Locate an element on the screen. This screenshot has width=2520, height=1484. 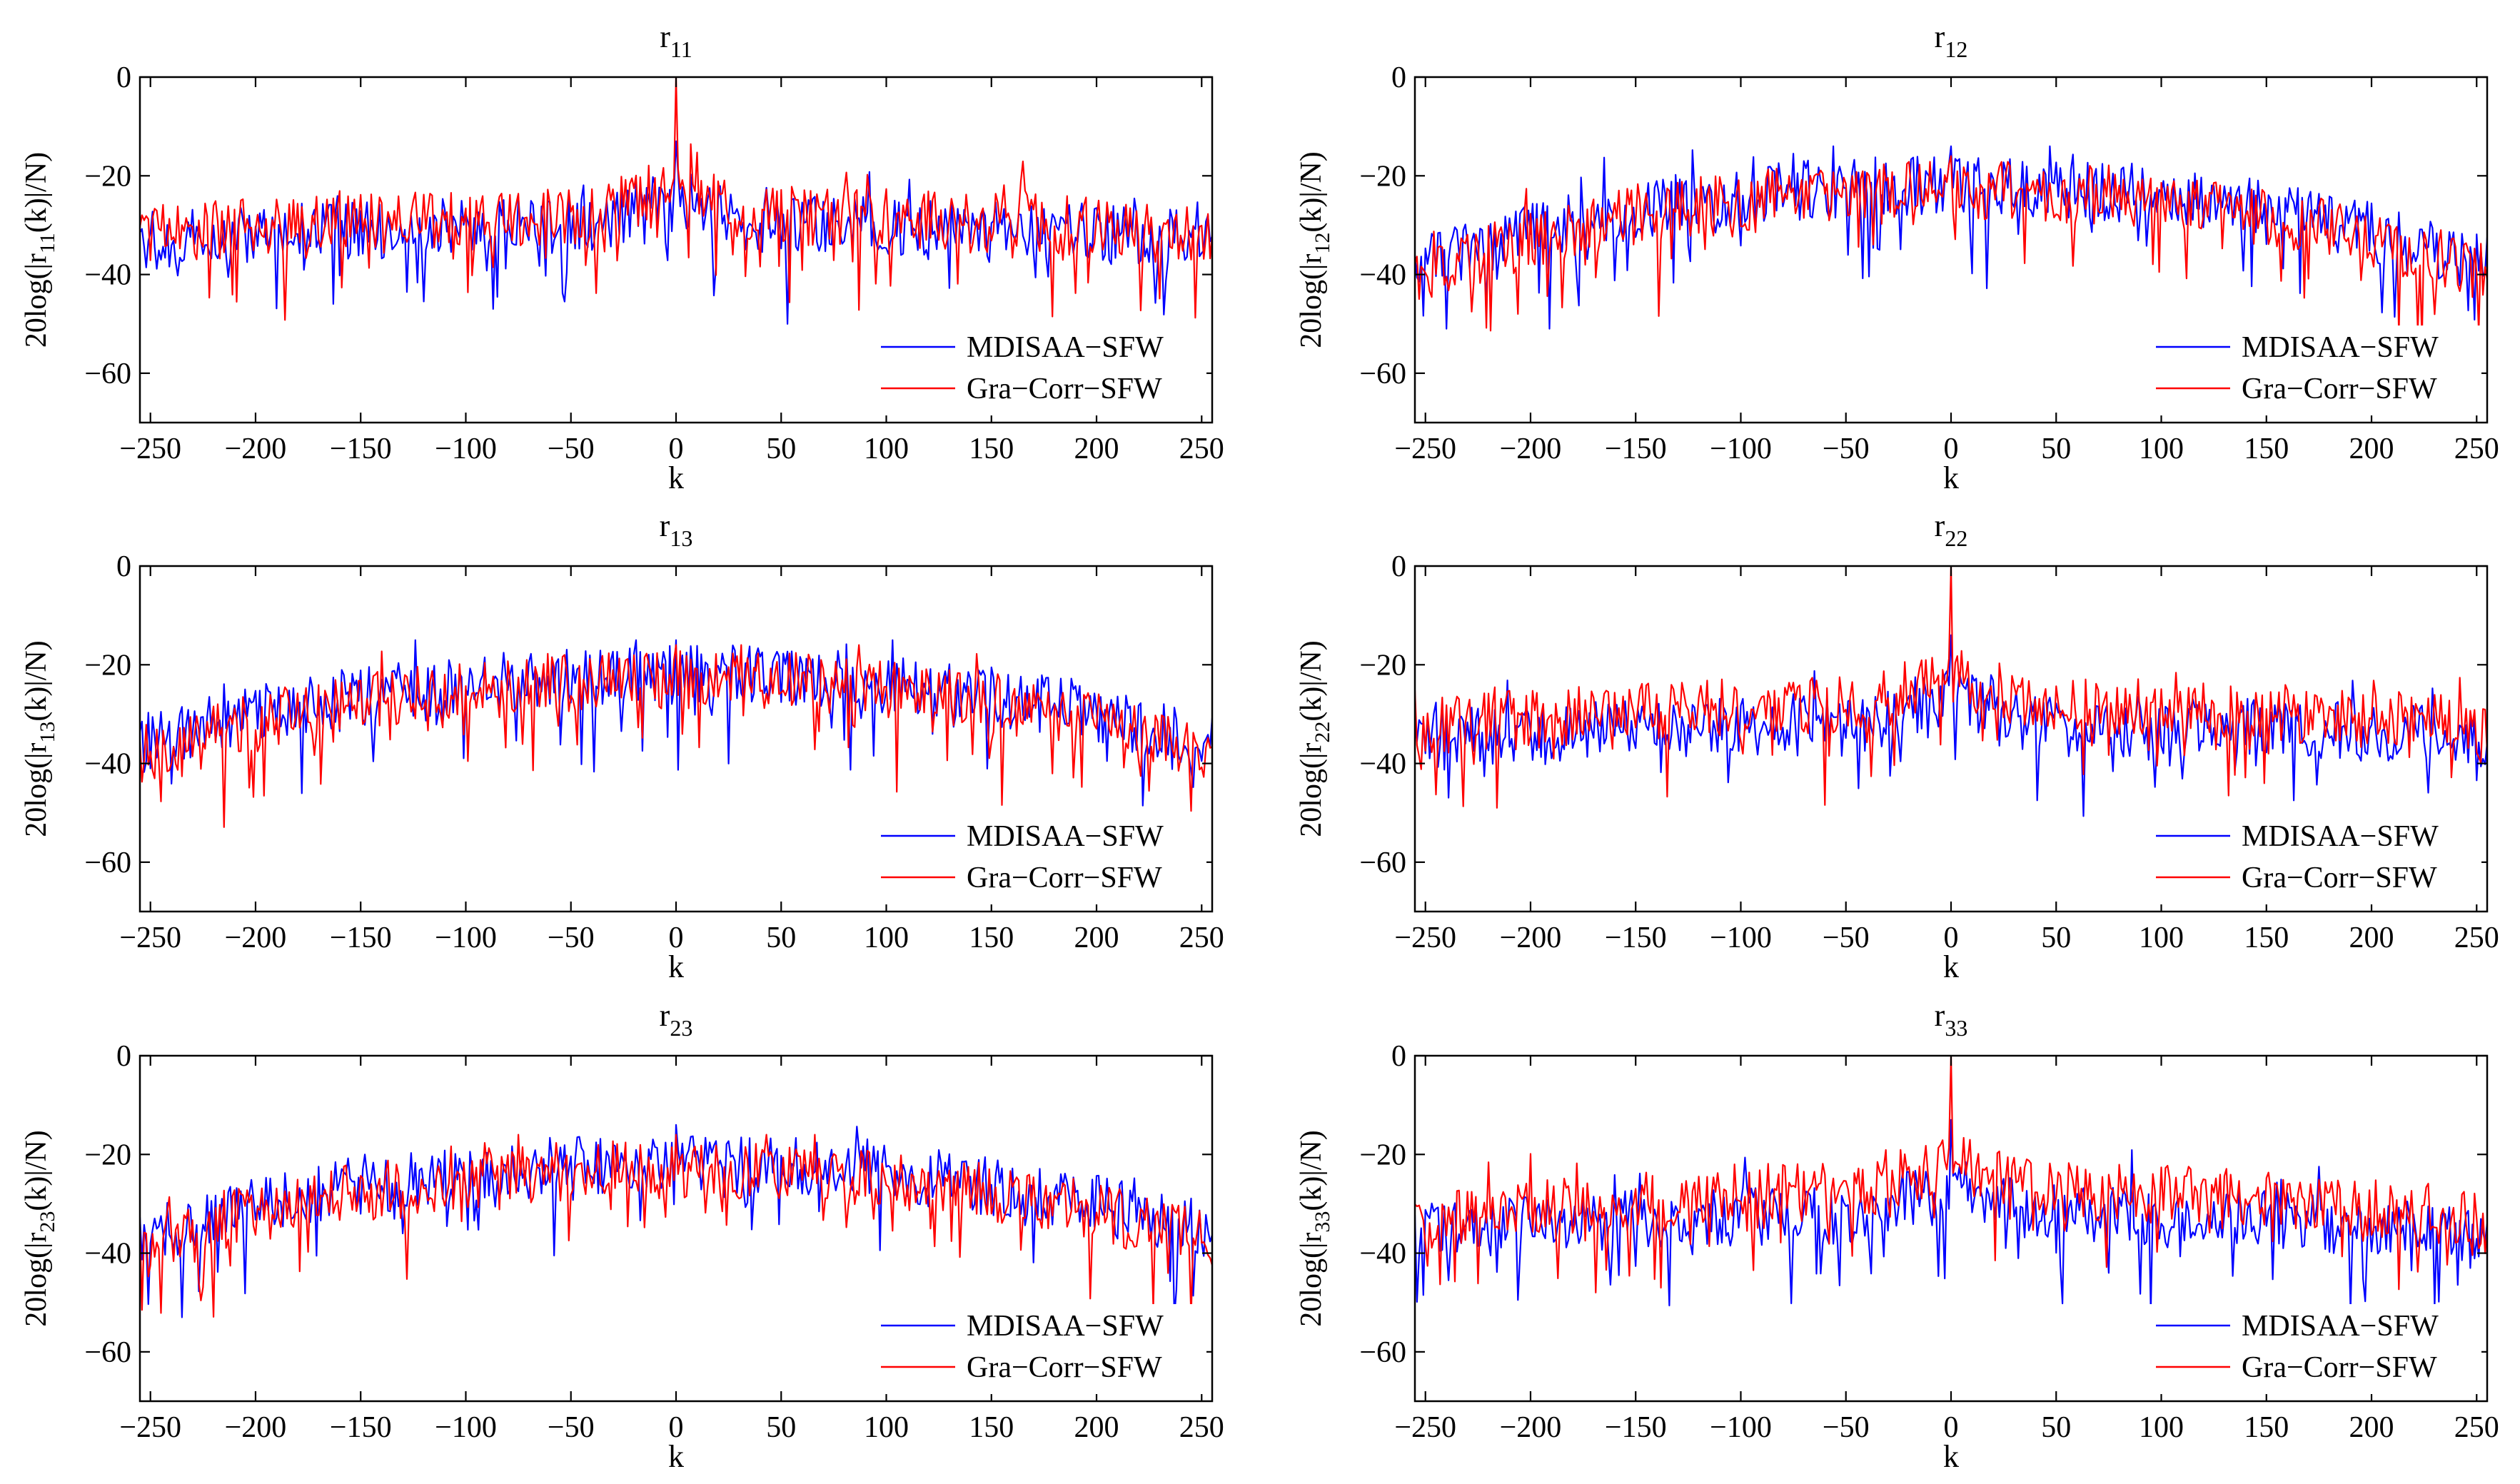
chart-title: r11 is located at coordinates (676, 40).